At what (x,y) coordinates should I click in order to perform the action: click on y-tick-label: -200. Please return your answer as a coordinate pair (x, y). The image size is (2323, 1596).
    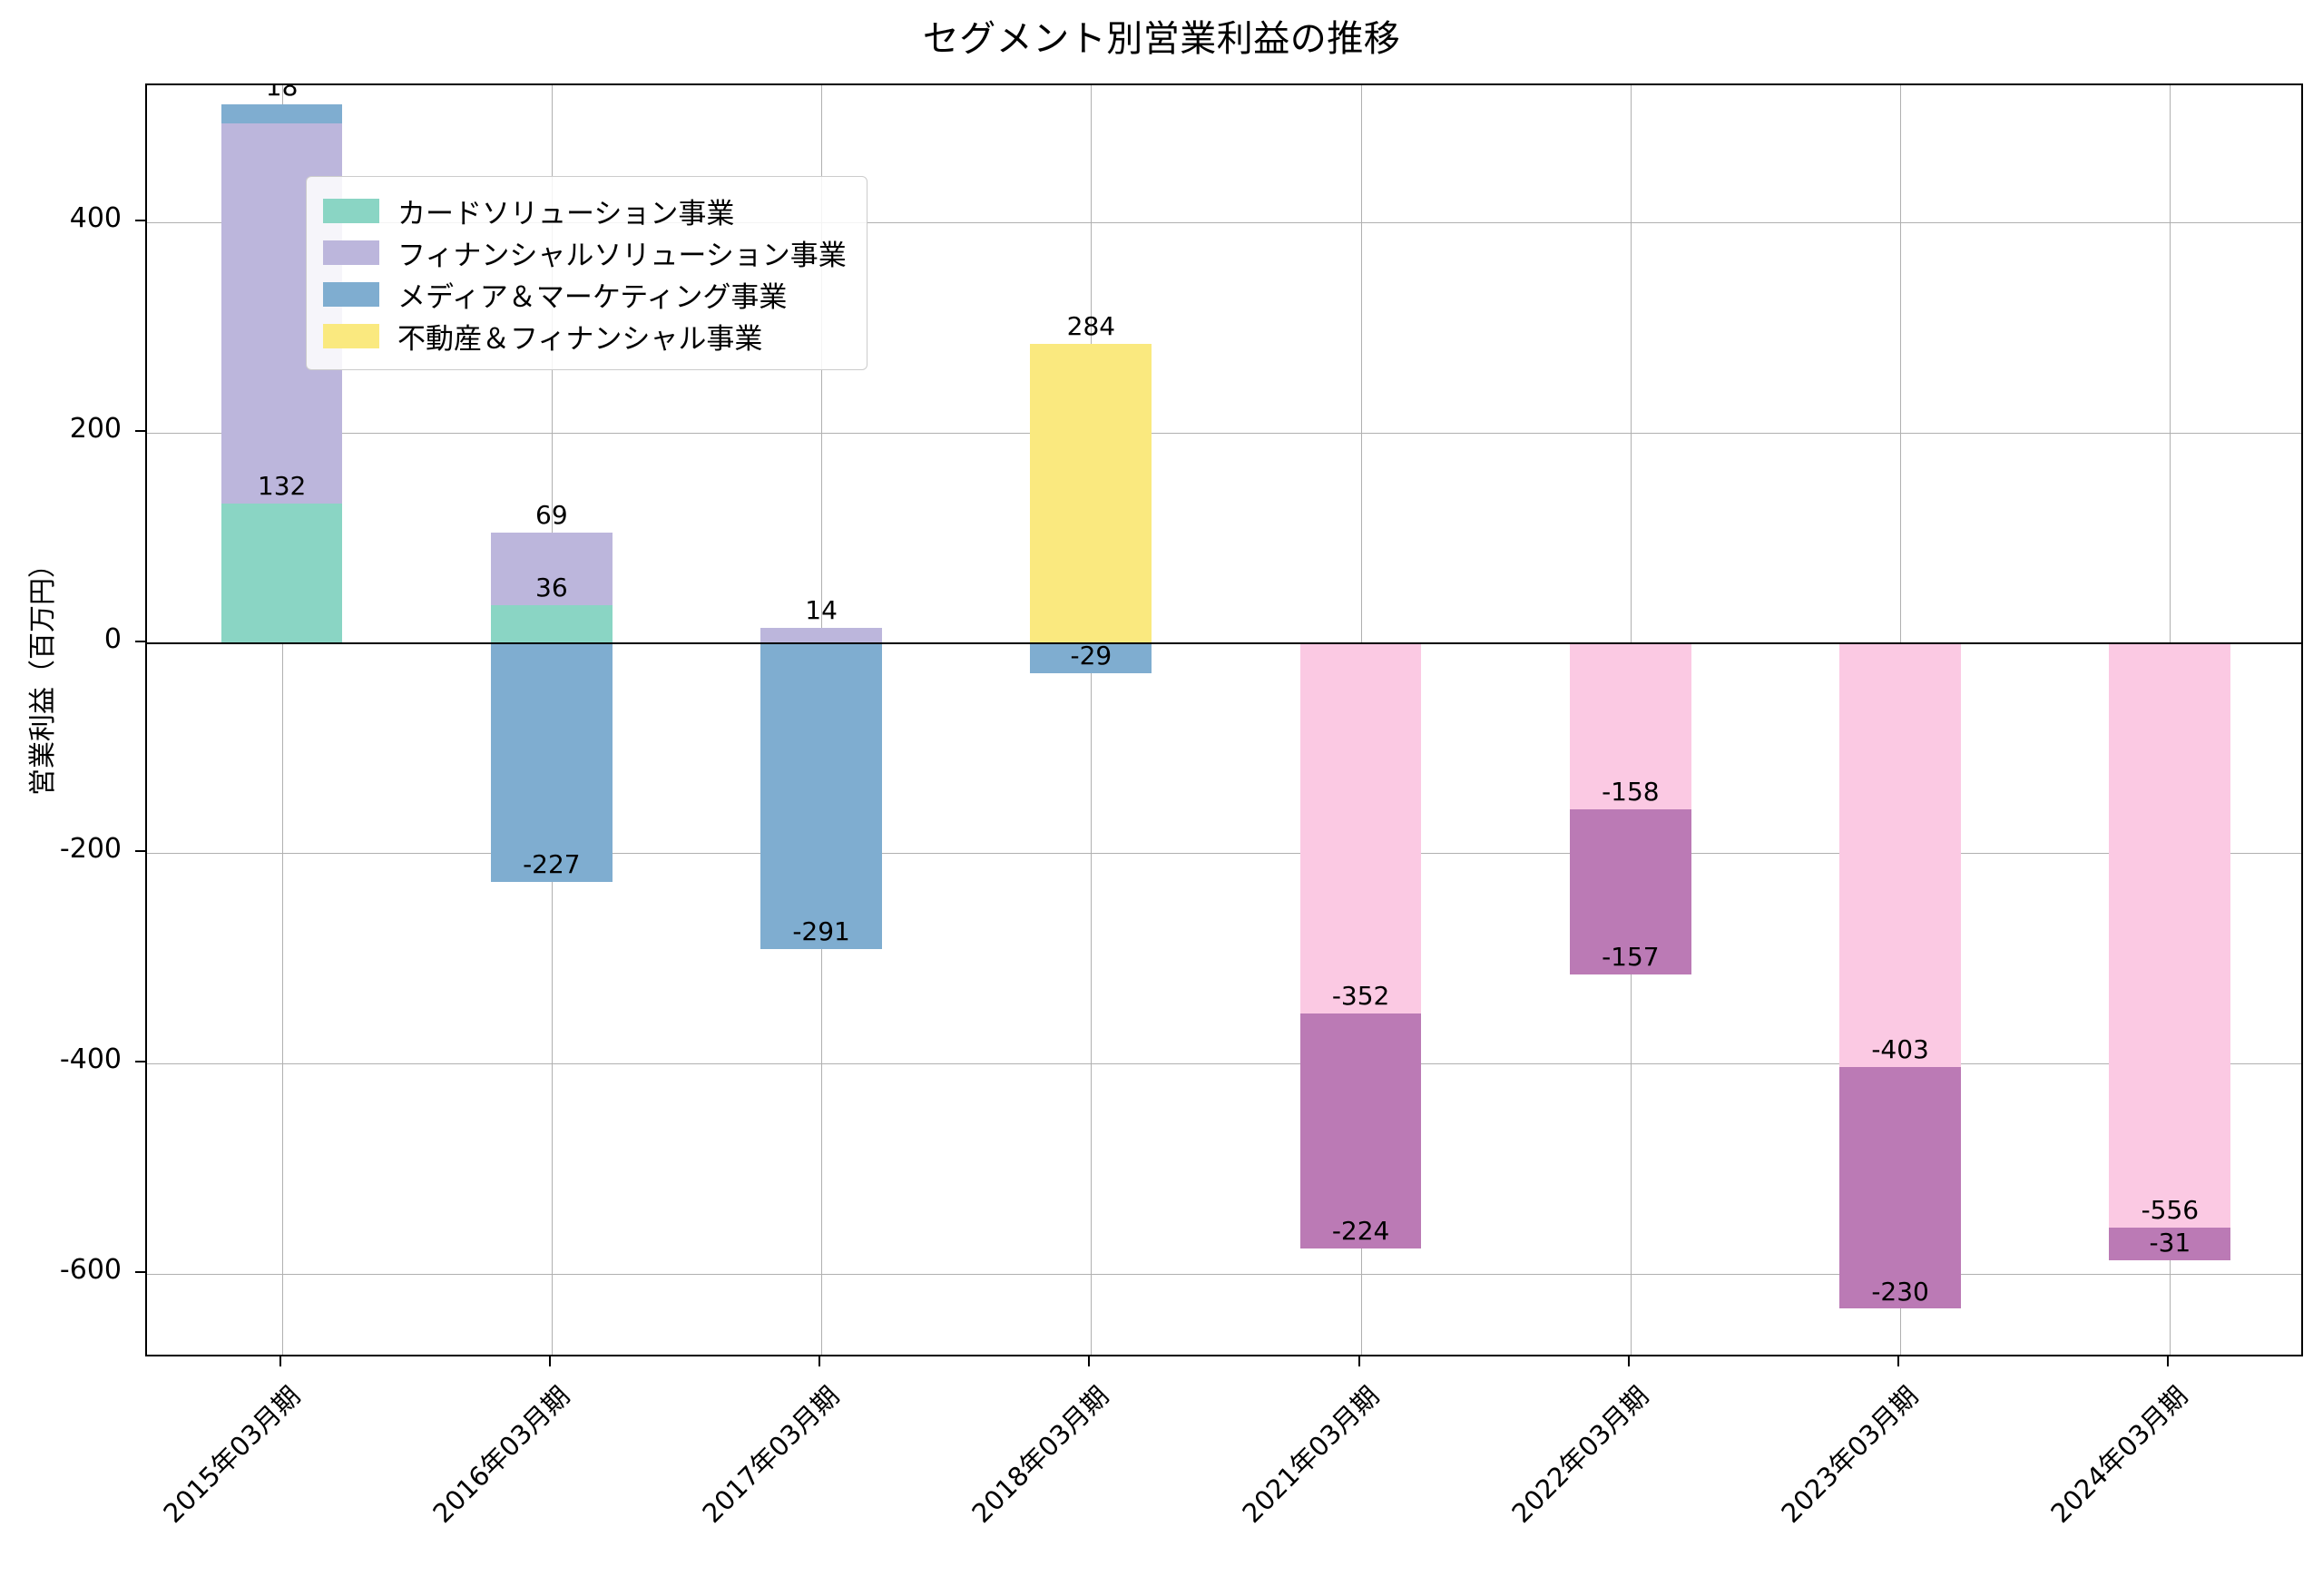
    Looking at the image, I should click on (90, 849).